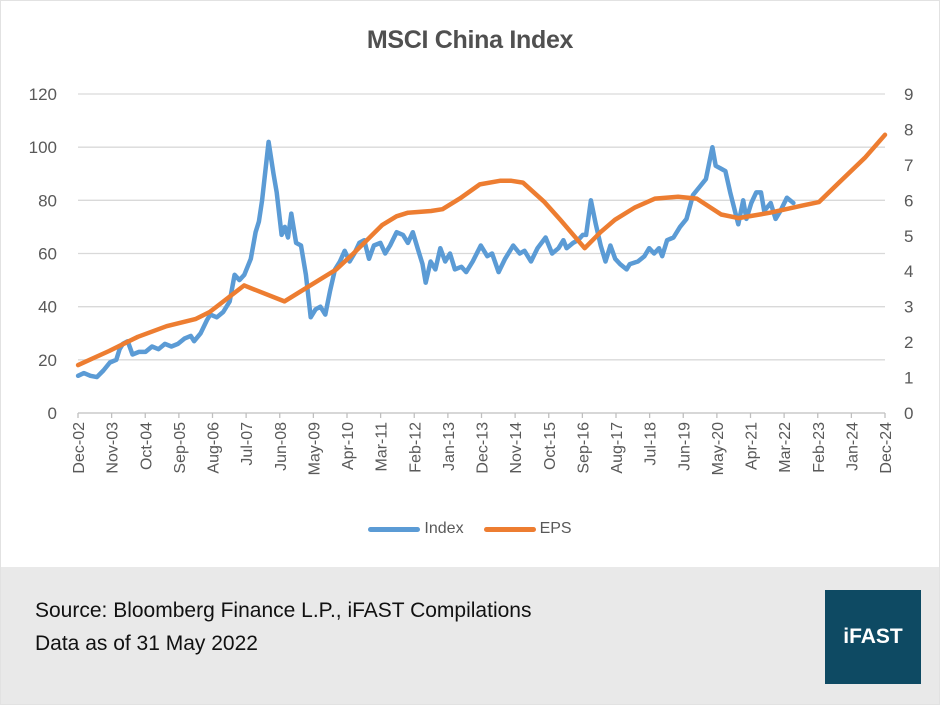  I want to click on legend-item-index: Index, so click(416, 529).